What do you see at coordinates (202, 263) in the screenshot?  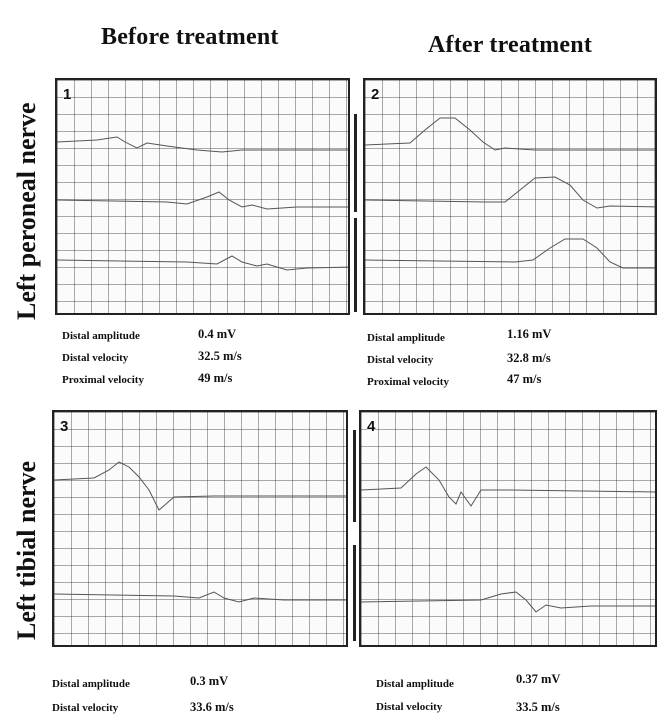 I see `trace-1c` at bounding box center [202, 263].